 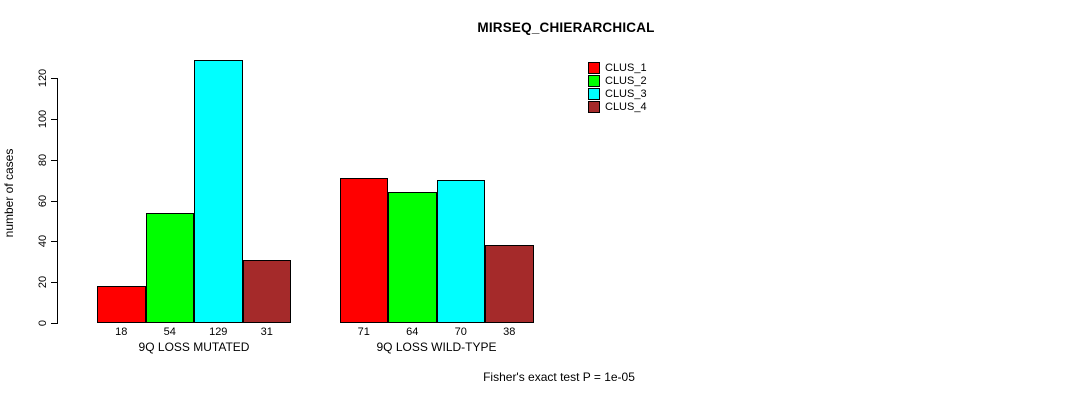 What do you see at coordinates (626, 67) in the screenshot?
I see `legend-label: CLUS_1` at bounding box center [626, 67].